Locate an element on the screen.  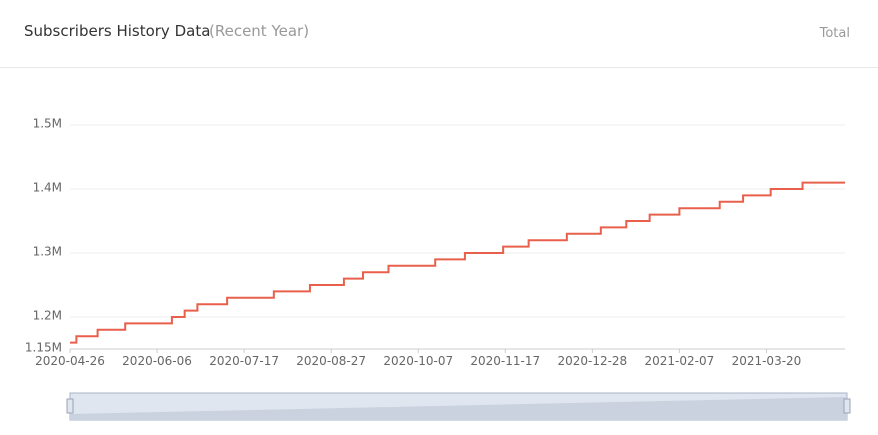
y-tick-label: 1.5M is located at coordinates (47, 124).